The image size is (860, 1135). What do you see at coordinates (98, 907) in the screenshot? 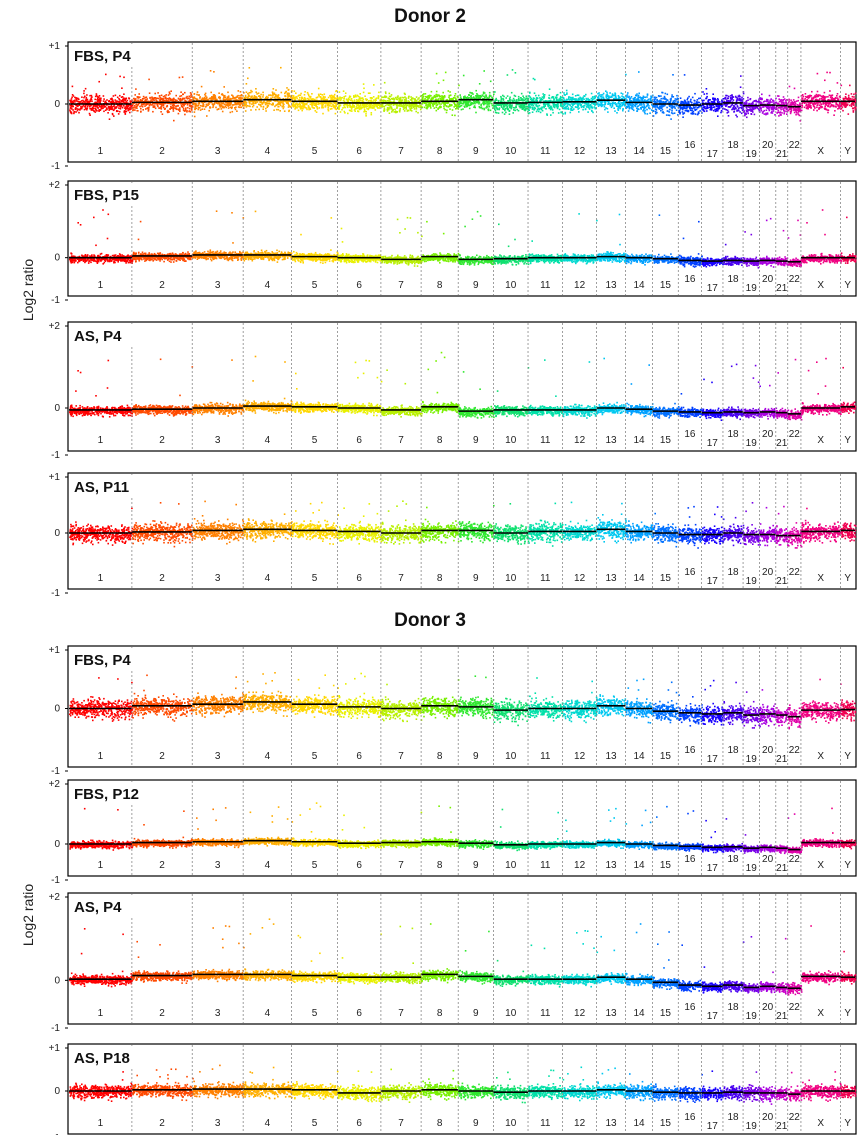
I see `panel-label: AS, P4` at bounding box center [98, 907].